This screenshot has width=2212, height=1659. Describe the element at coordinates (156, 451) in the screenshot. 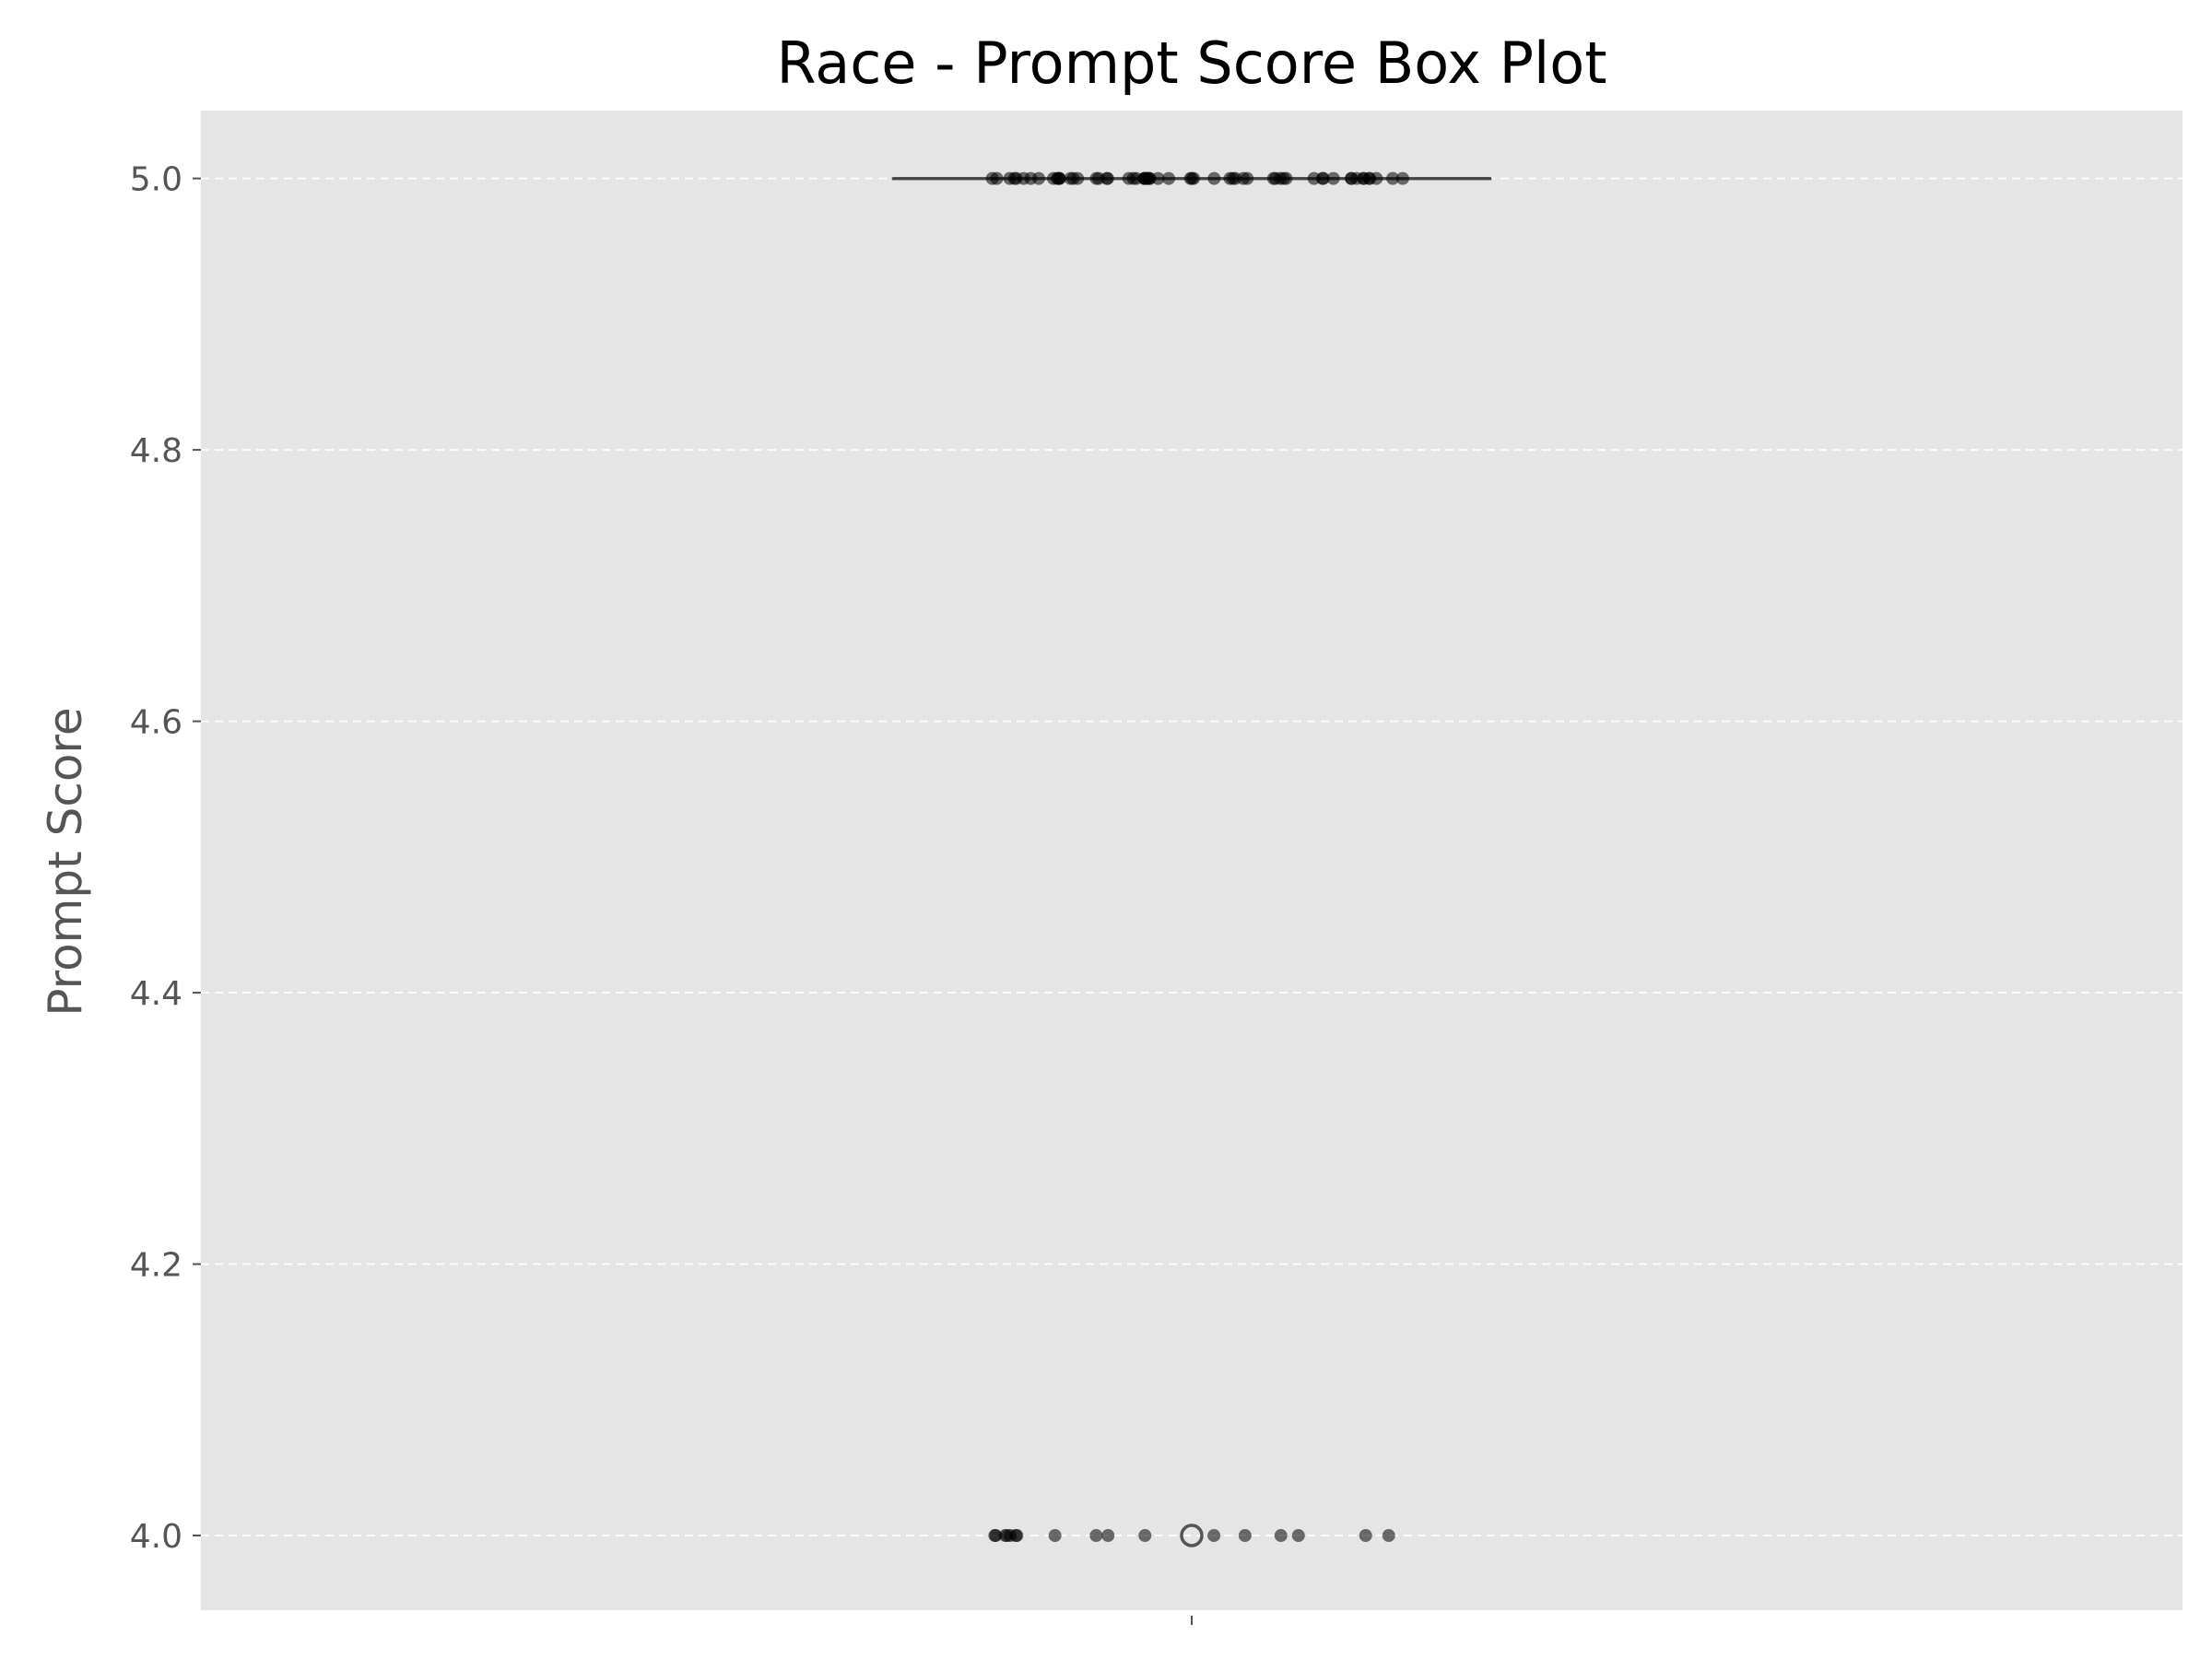

I see `y-tick-label: 4.8` at that location.